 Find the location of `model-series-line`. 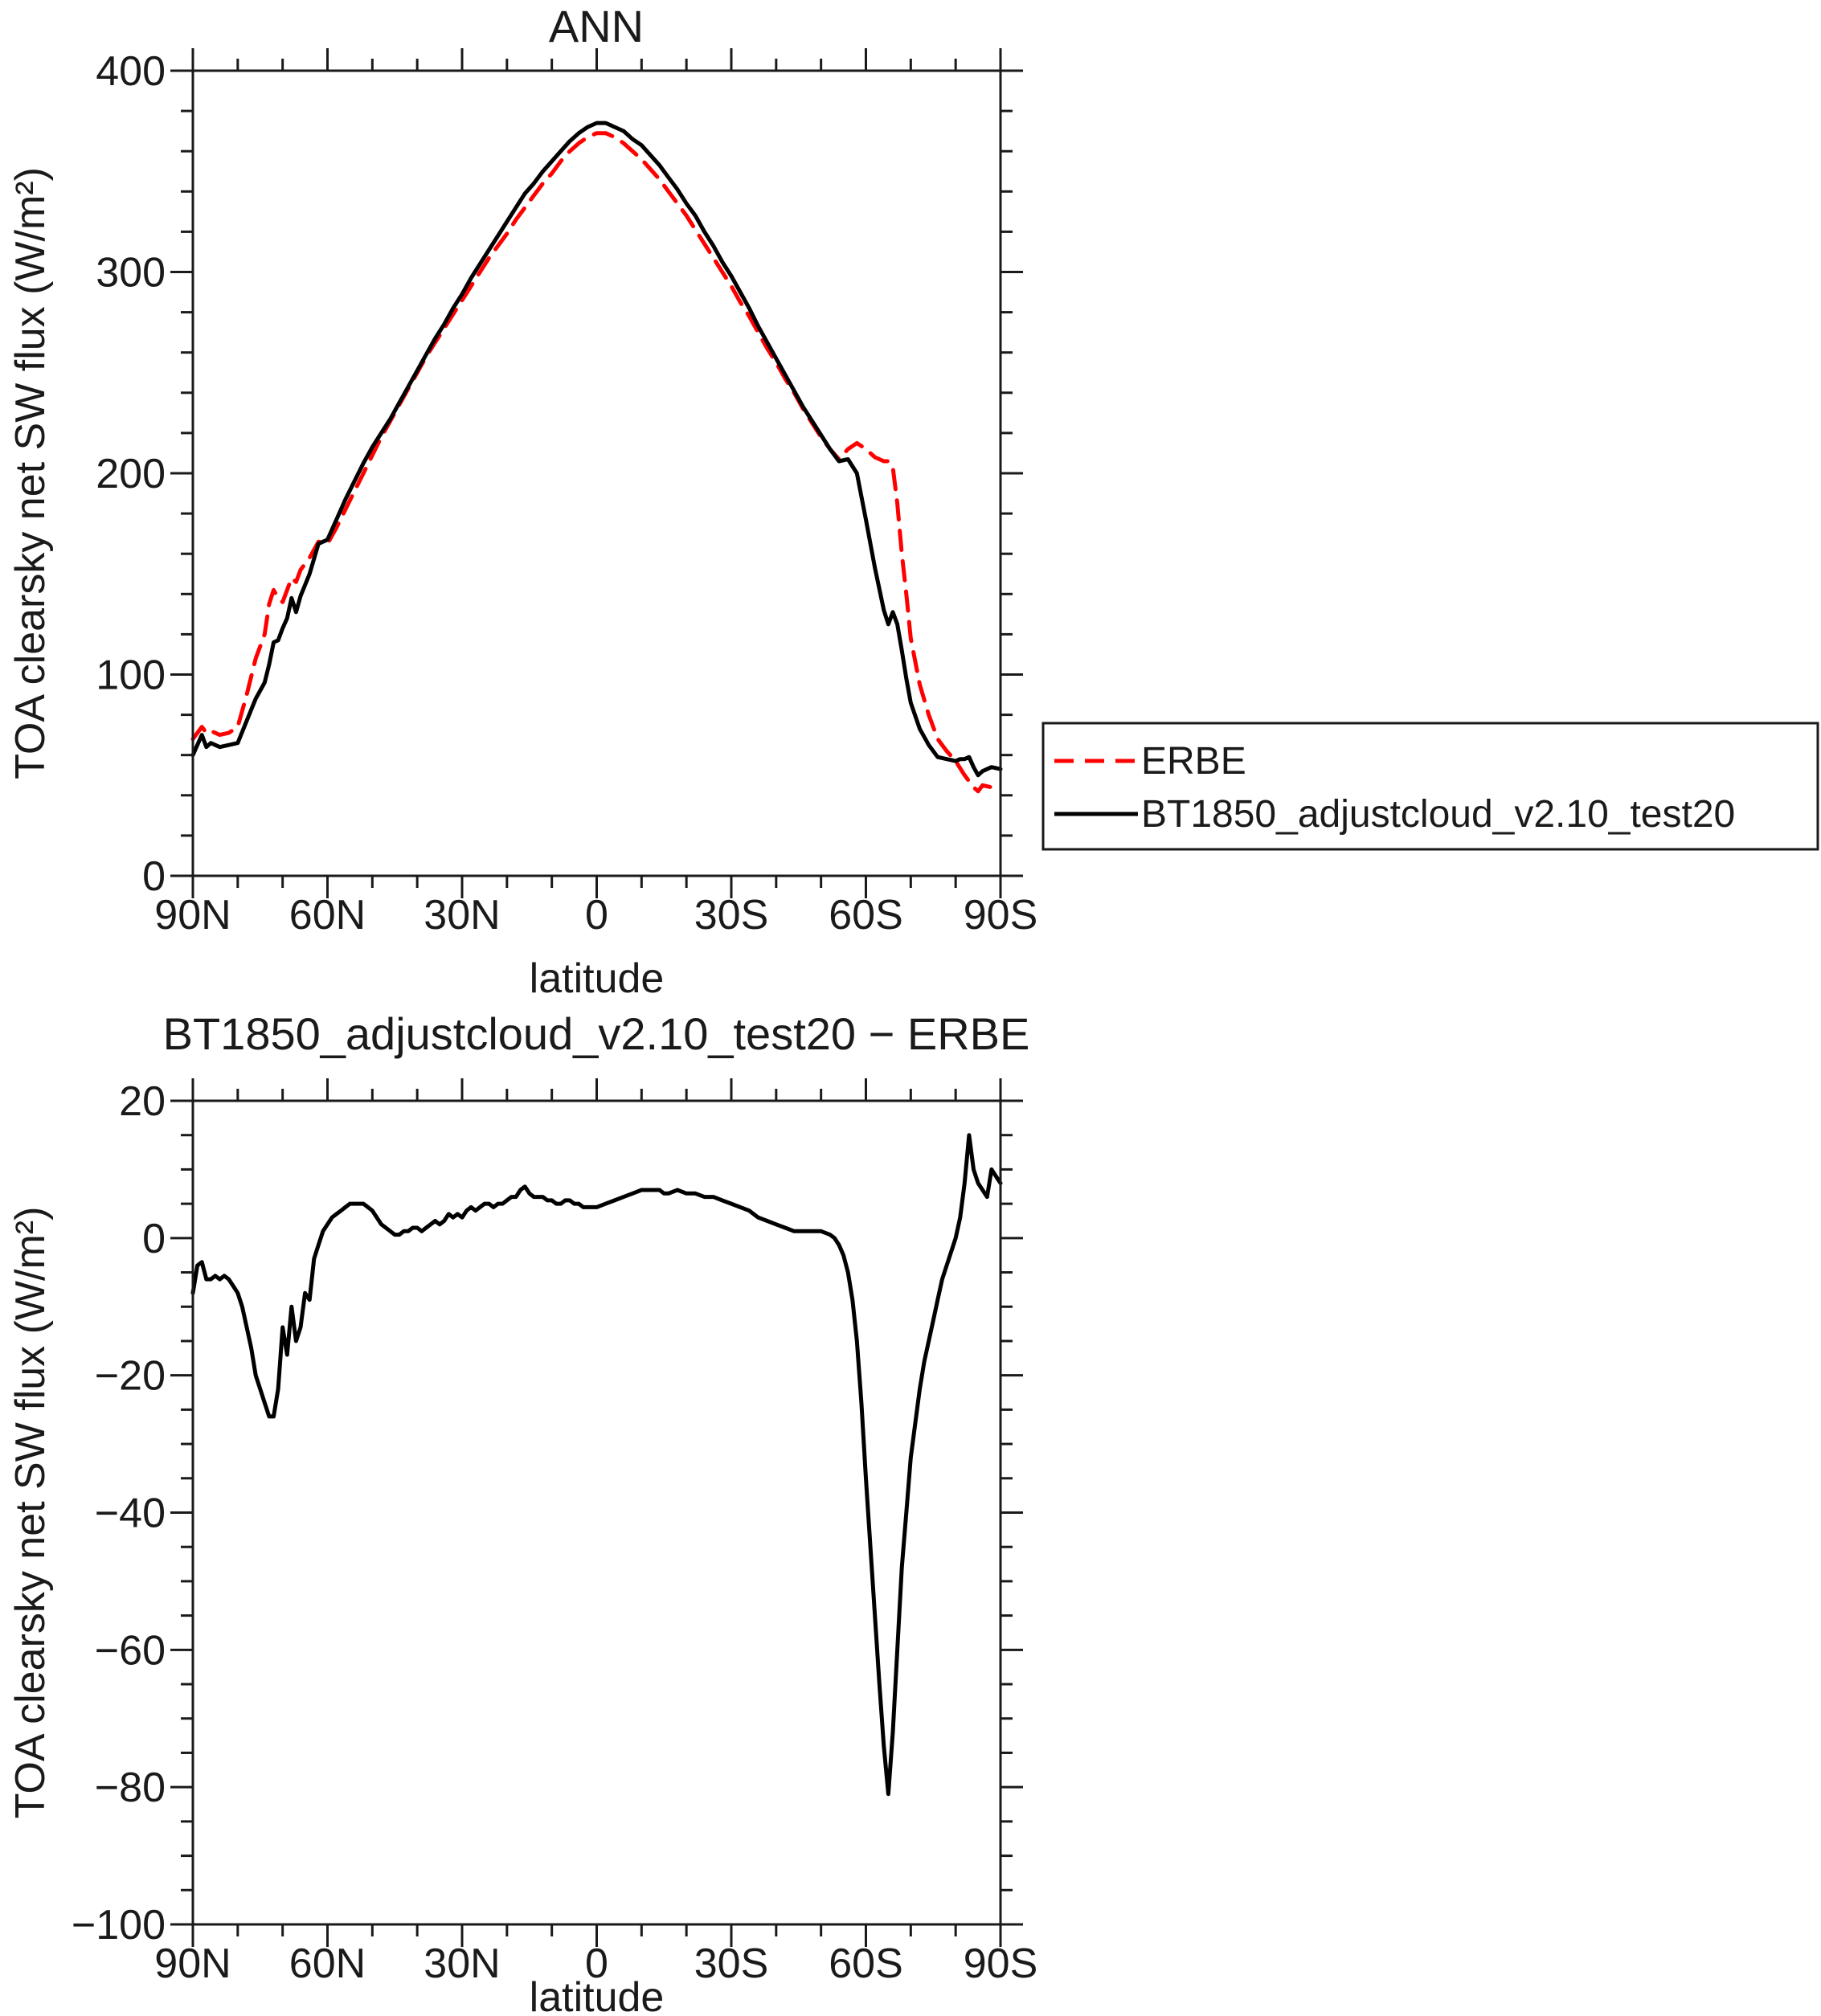

model-series-line is located at coordinates (596, 449).